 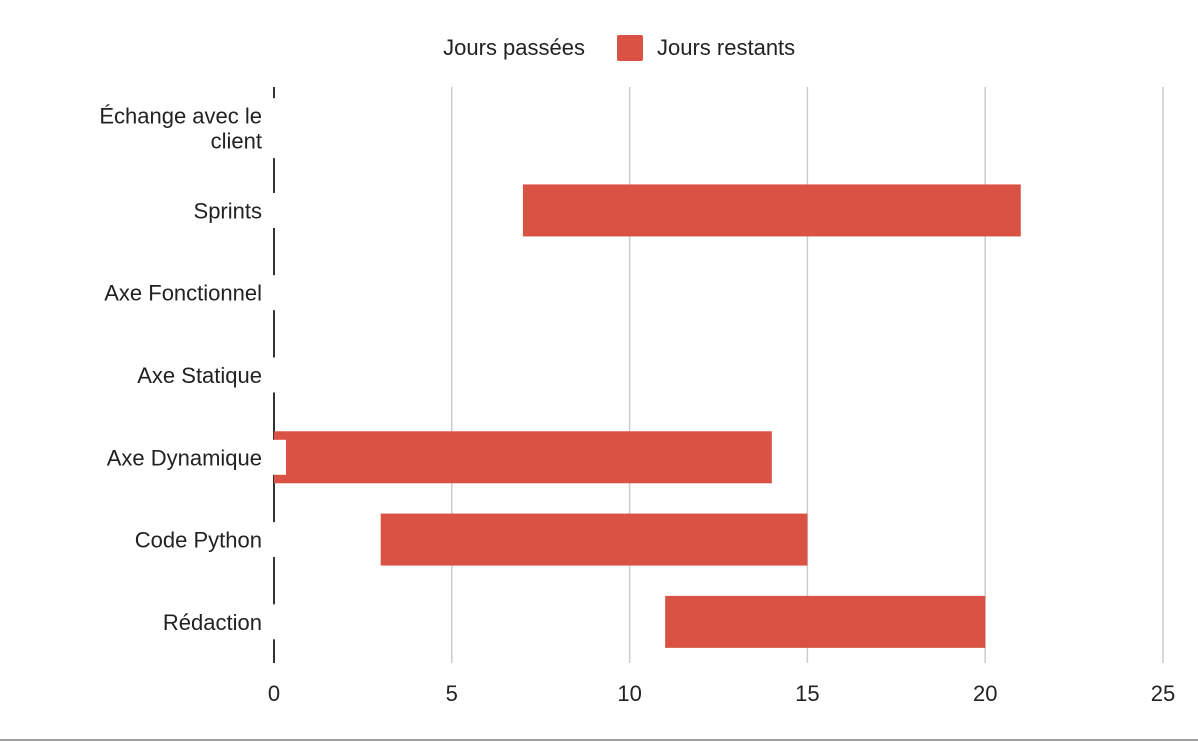 I want to click on category-label: Axe Fonctionnel, so click(x=183, y=293).